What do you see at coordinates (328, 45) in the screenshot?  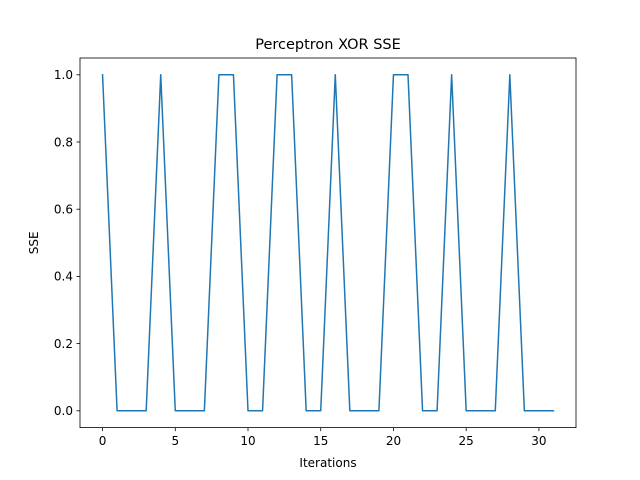 I see `chart-title: Perceptron XOR SSE` at bounding box center [328, 45].